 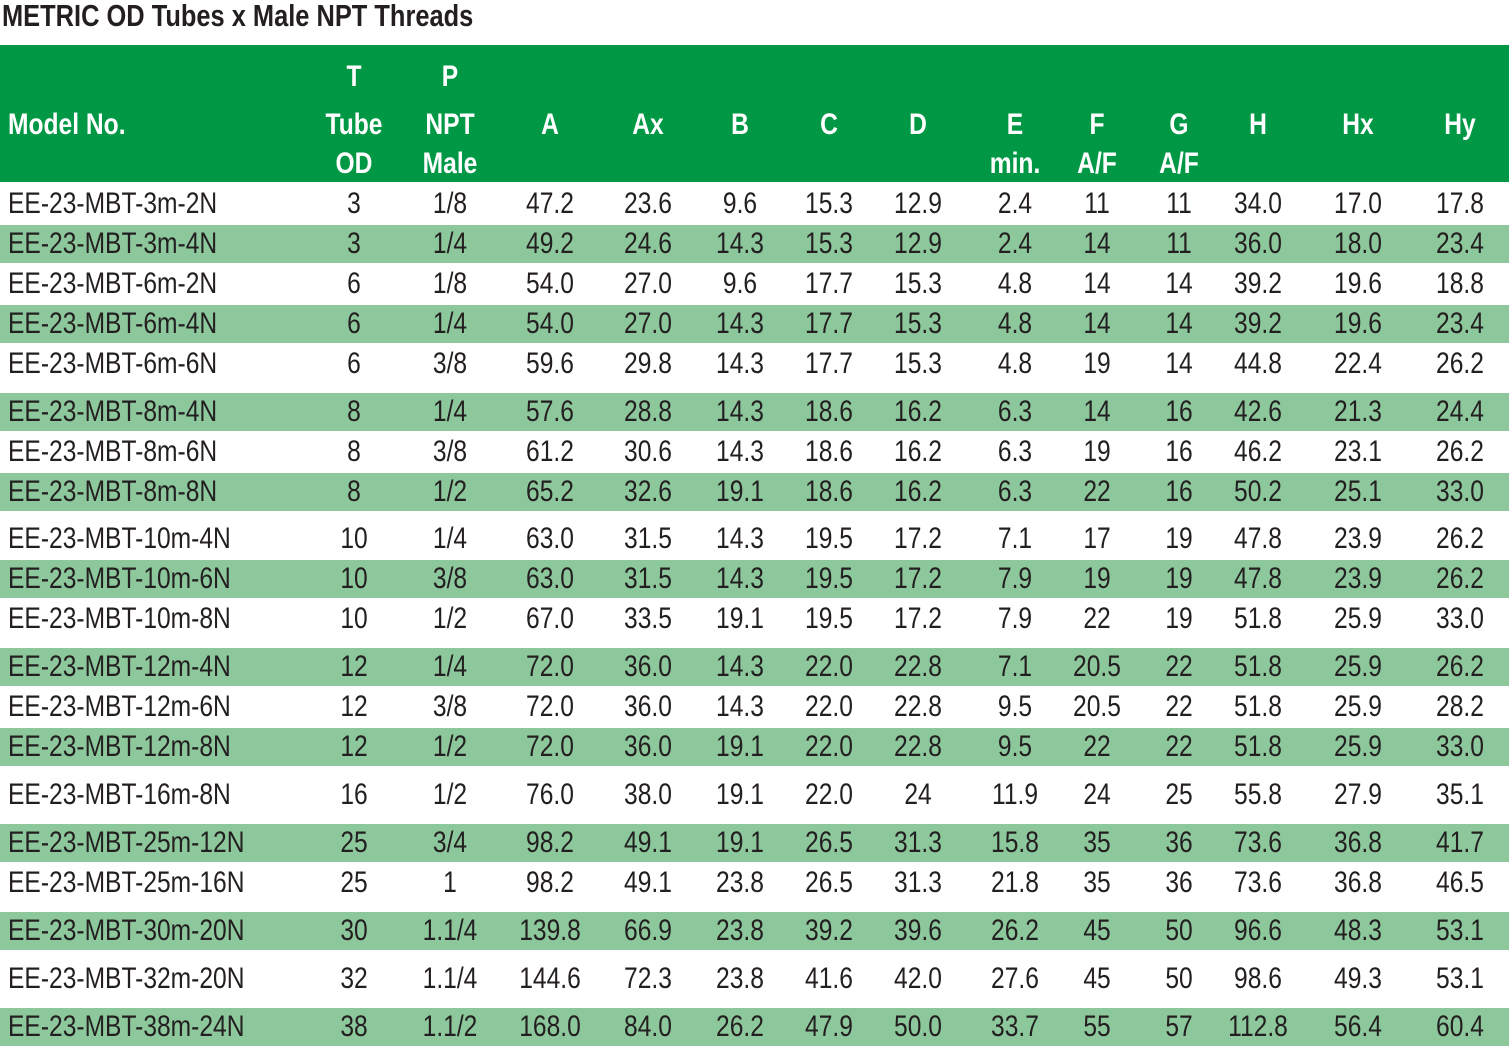 I want to click on cell-f: 45, so click(x=1097, y=978).